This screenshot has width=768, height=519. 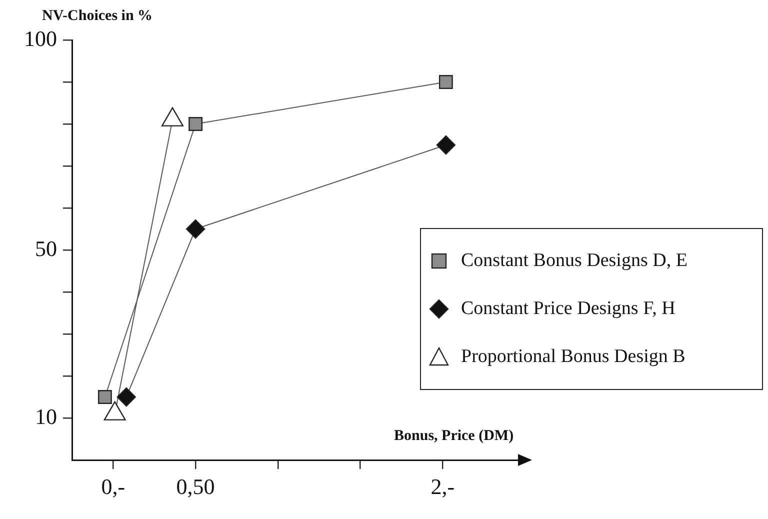 I want to click on y-tick-label: 10, so click(x=46, y=416).